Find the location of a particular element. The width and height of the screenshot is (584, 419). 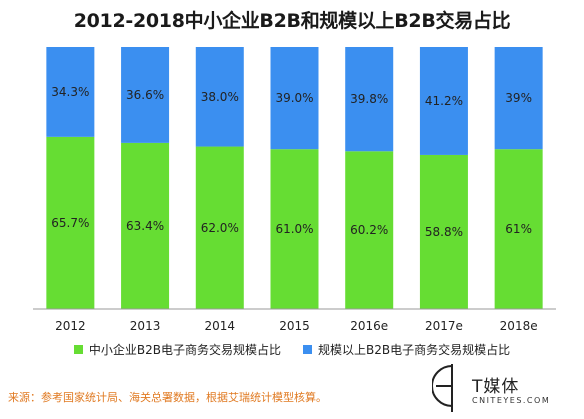

x-tick-label: 2012 is located at coordinates (70, 326).